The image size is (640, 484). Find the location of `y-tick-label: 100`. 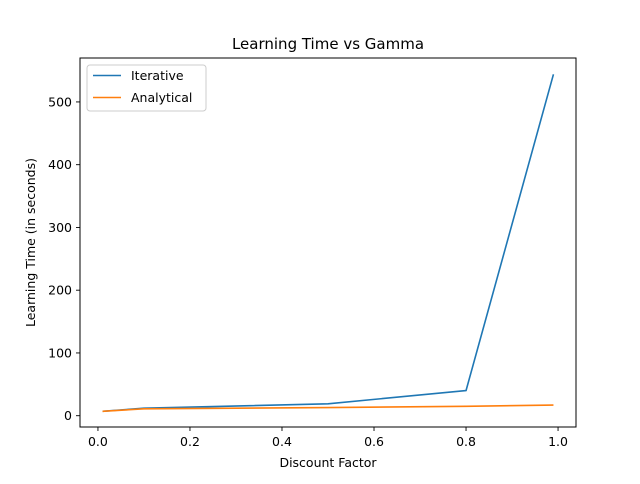

y-tick-label: 100 is located at coordinates (60, 352).